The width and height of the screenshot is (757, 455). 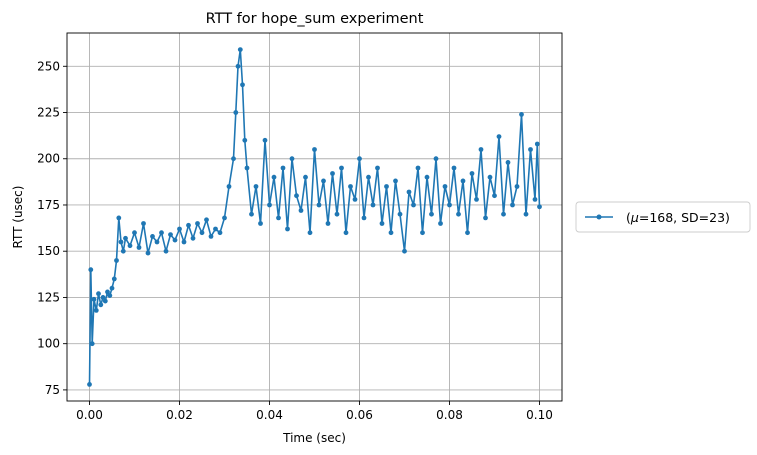 I want to click on y-tick-label: 250, so click(x=48, y=66).